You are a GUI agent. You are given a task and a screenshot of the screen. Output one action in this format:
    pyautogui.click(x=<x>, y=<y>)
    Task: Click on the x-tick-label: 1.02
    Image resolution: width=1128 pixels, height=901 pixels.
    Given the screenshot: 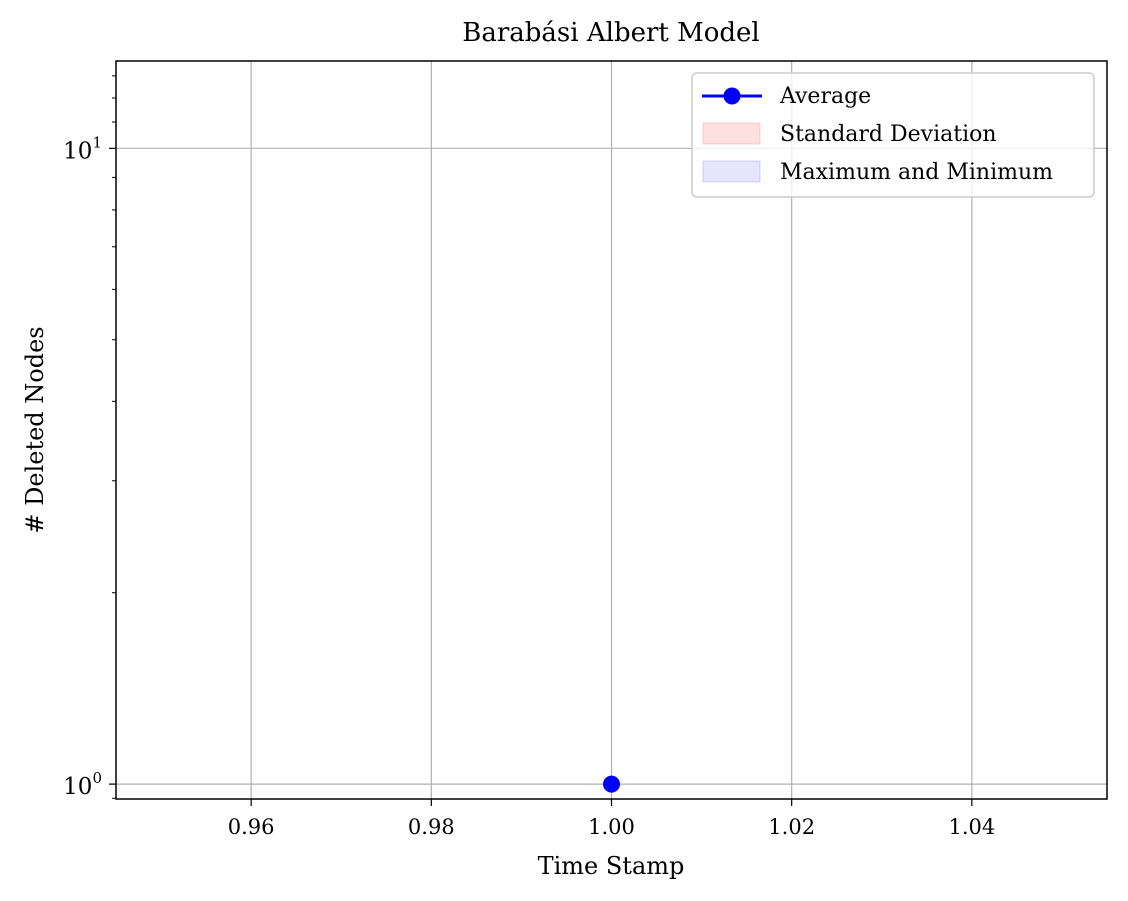 What is the action you would take?
    pyautogui.click(x=791, y=827)
    